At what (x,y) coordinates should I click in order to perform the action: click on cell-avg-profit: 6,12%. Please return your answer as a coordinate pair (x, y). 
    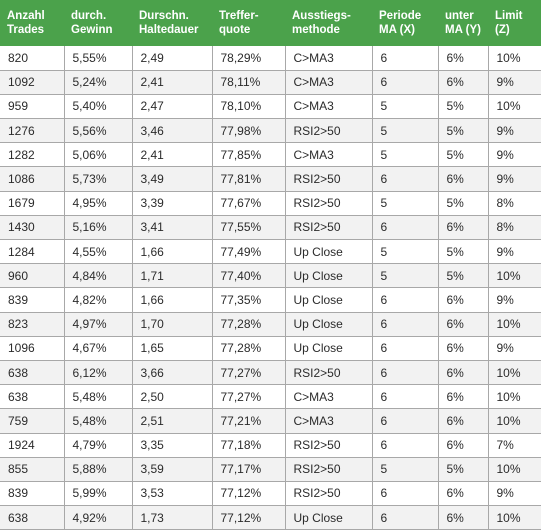
    Looking at the image, I should click on (97, 373).